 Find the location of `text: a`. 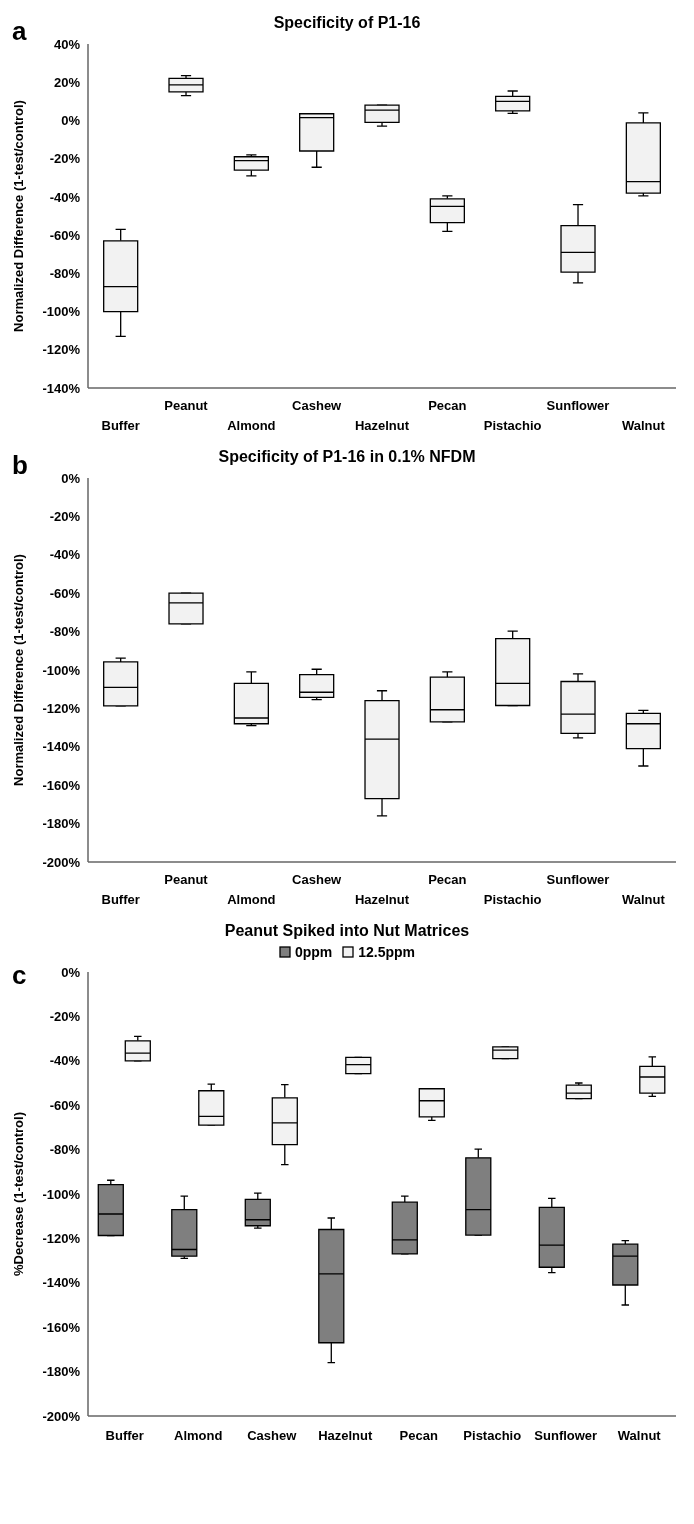

text: a is located at coordinates (19, 31).